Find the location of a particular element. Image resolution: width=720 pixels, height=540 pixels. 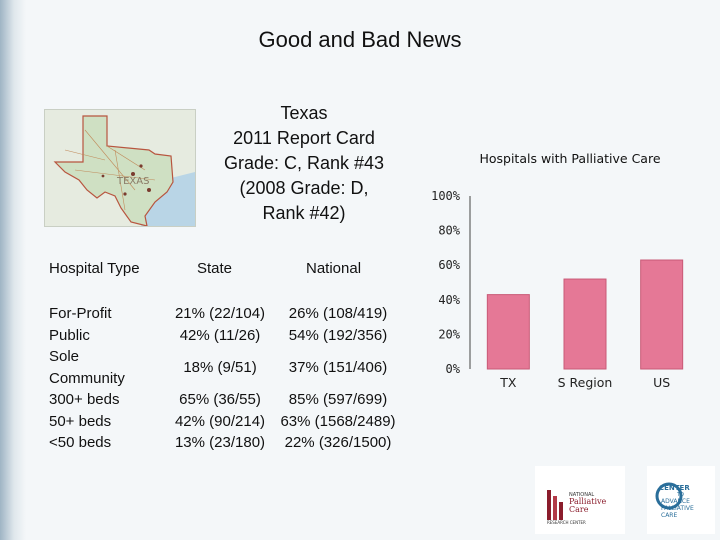

national-value: 63% (1568/2489) is located at coordinates (338, 421).